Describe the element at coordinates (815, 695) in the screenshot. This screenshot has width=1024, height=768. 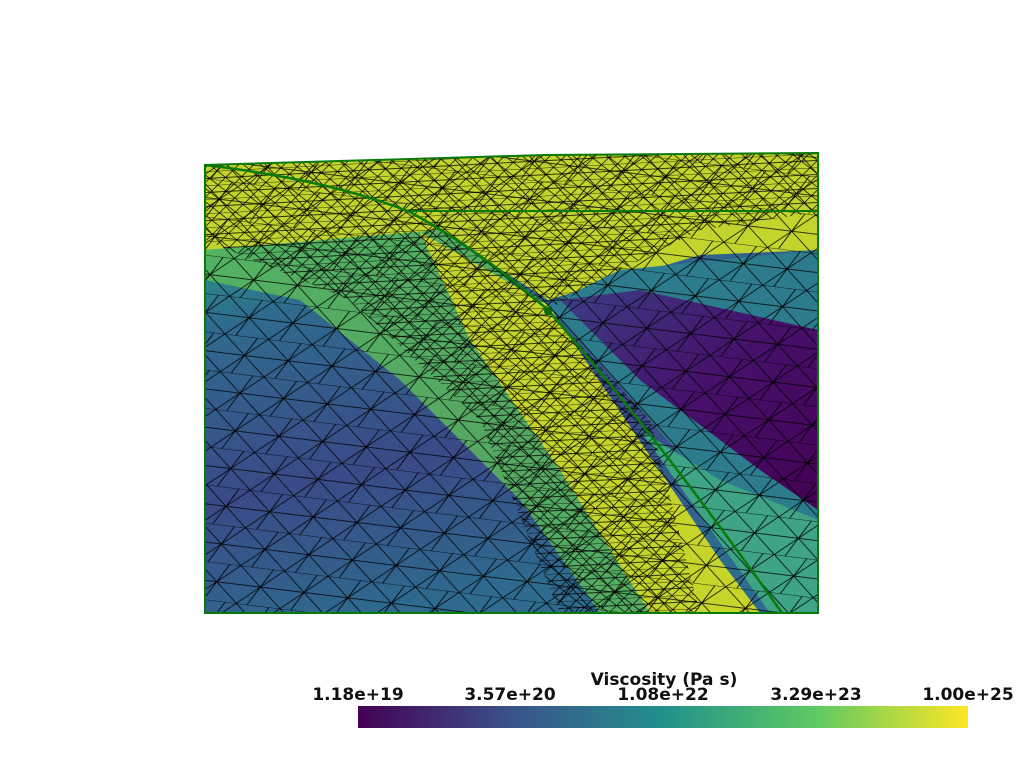
I see `colorbar-label: 3.29e+23` at that location.